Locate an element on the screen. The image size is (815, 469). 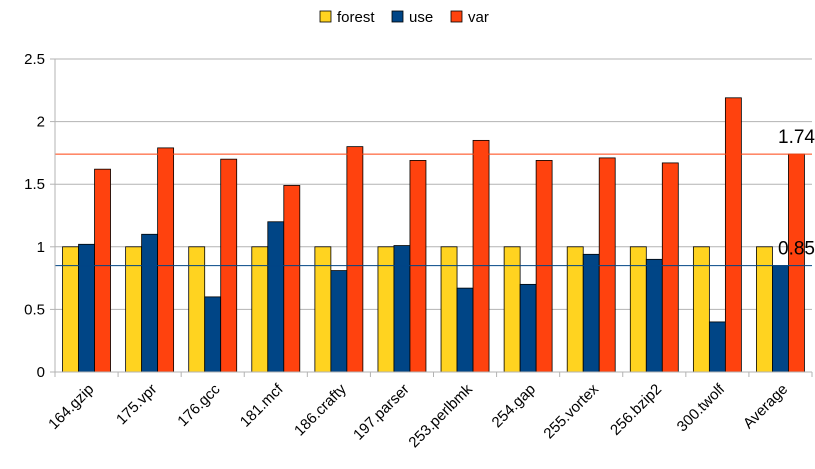
x-tick-label: 254.gap is located at coordinates (514, 406).